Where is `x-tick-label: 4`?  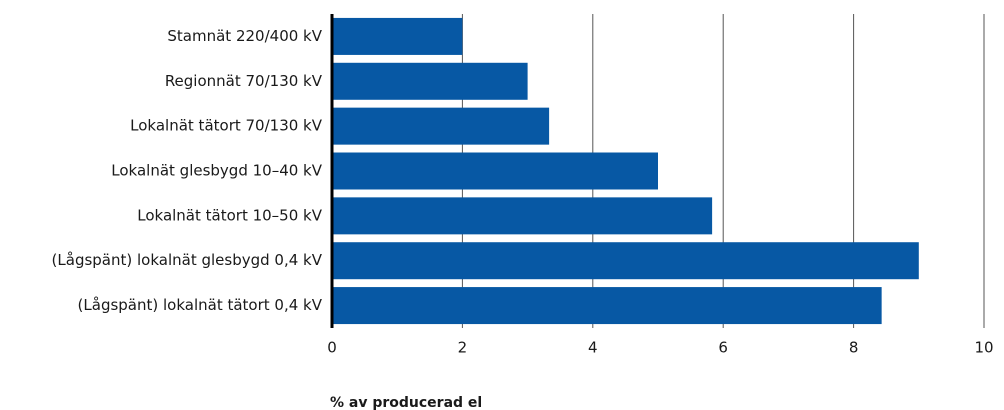
x-tick-label: 4 is located at coordinates (593, 348).